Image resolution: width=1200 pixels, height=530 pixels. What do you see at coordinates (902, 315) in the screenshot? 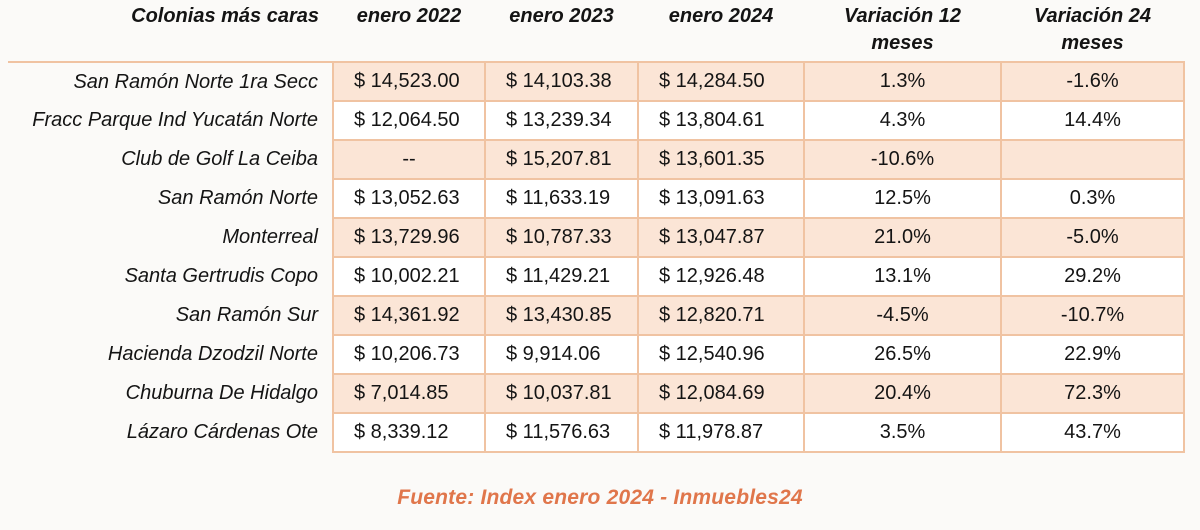
I see `variation-cell: -4.5%` at bounding box center [902, 315].